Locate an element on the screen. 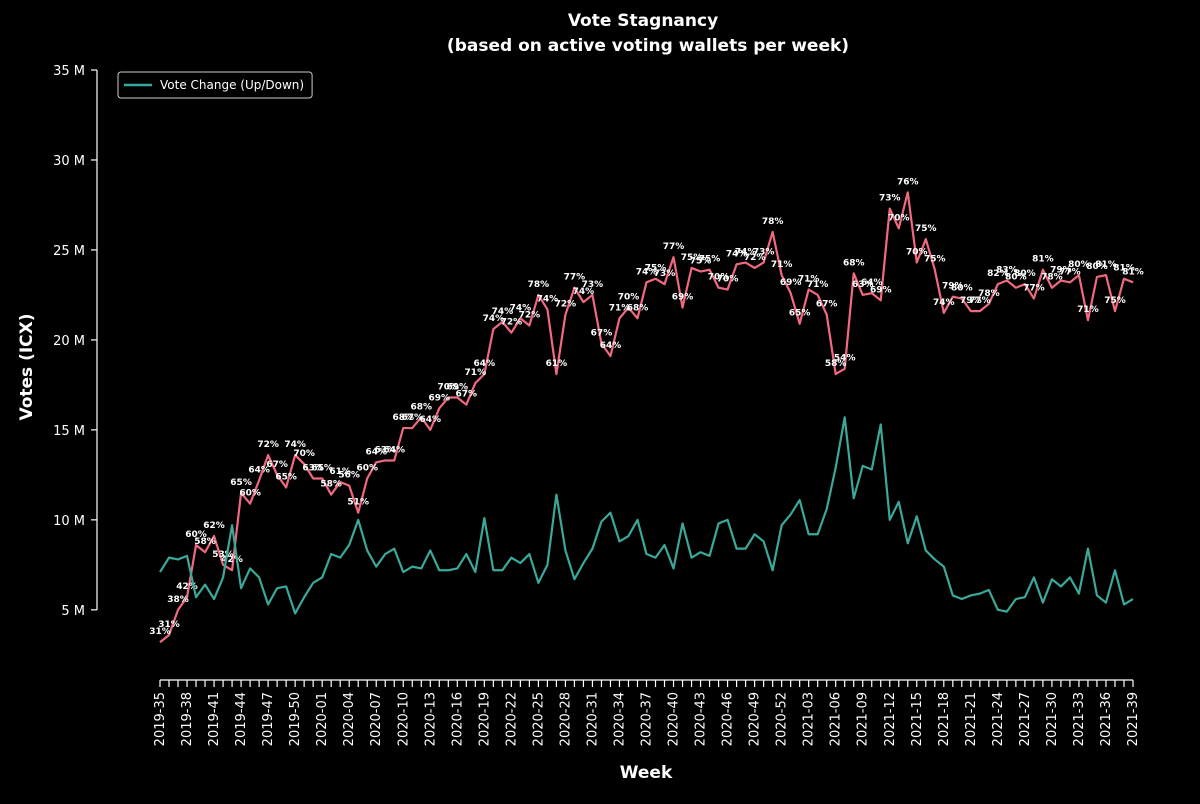 This screenshot has height=804, width=1200. point-label: 51% is located at coordinates (358, 503).